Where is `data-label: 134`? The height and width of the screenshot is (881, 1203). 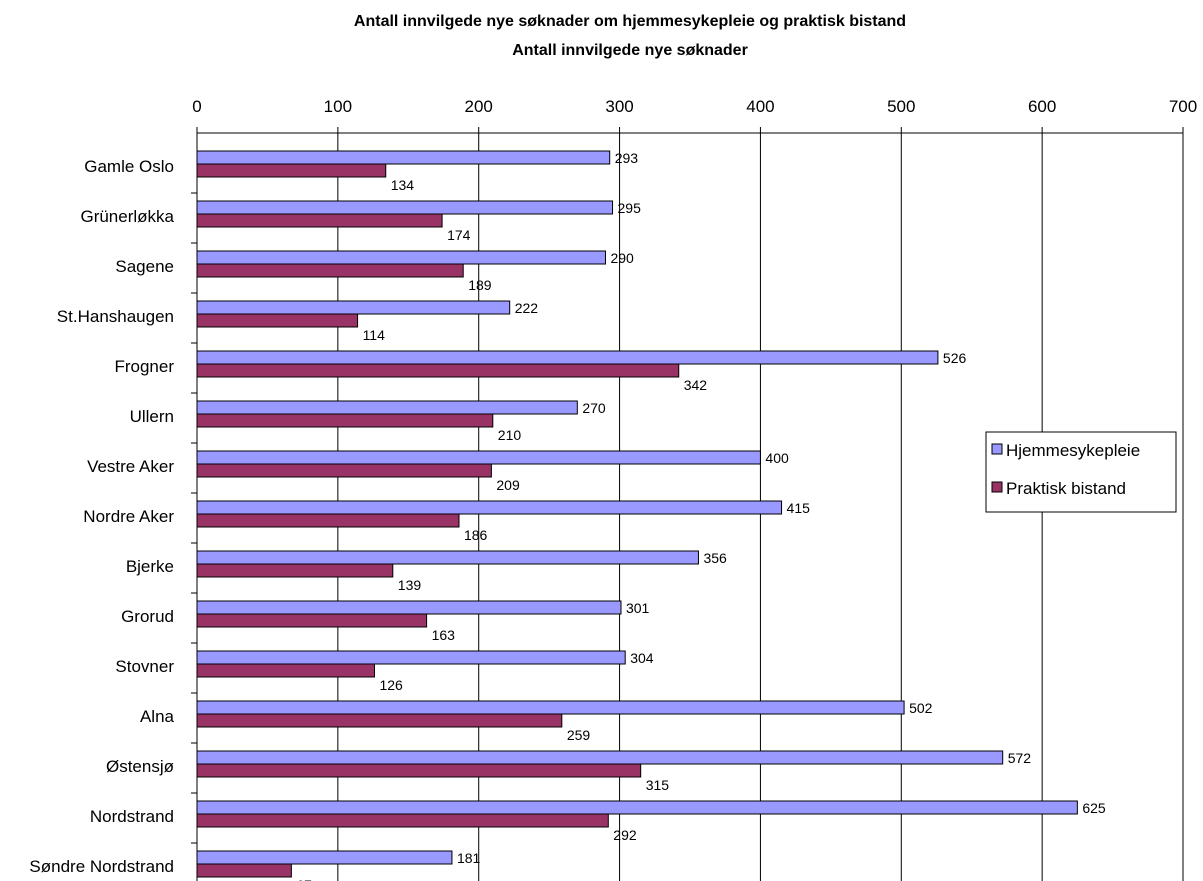 data-label: 134 is located at coordinates (403, 185).